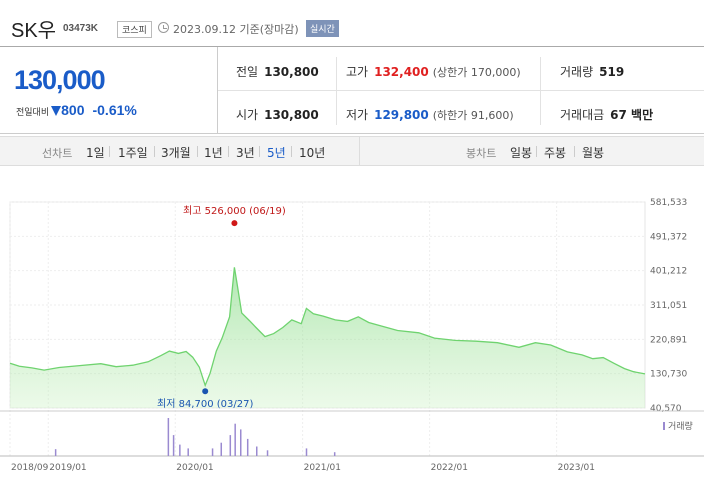  I want to click on x-tick-label: 2020/01, so click(194, 468).